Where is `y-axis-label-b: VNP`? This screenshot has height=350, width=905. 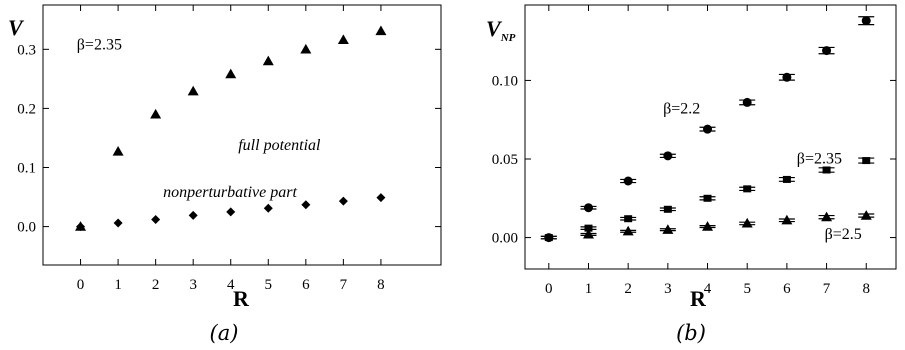
y-axis-label-b: VNP is located at coordinates (501, 30).